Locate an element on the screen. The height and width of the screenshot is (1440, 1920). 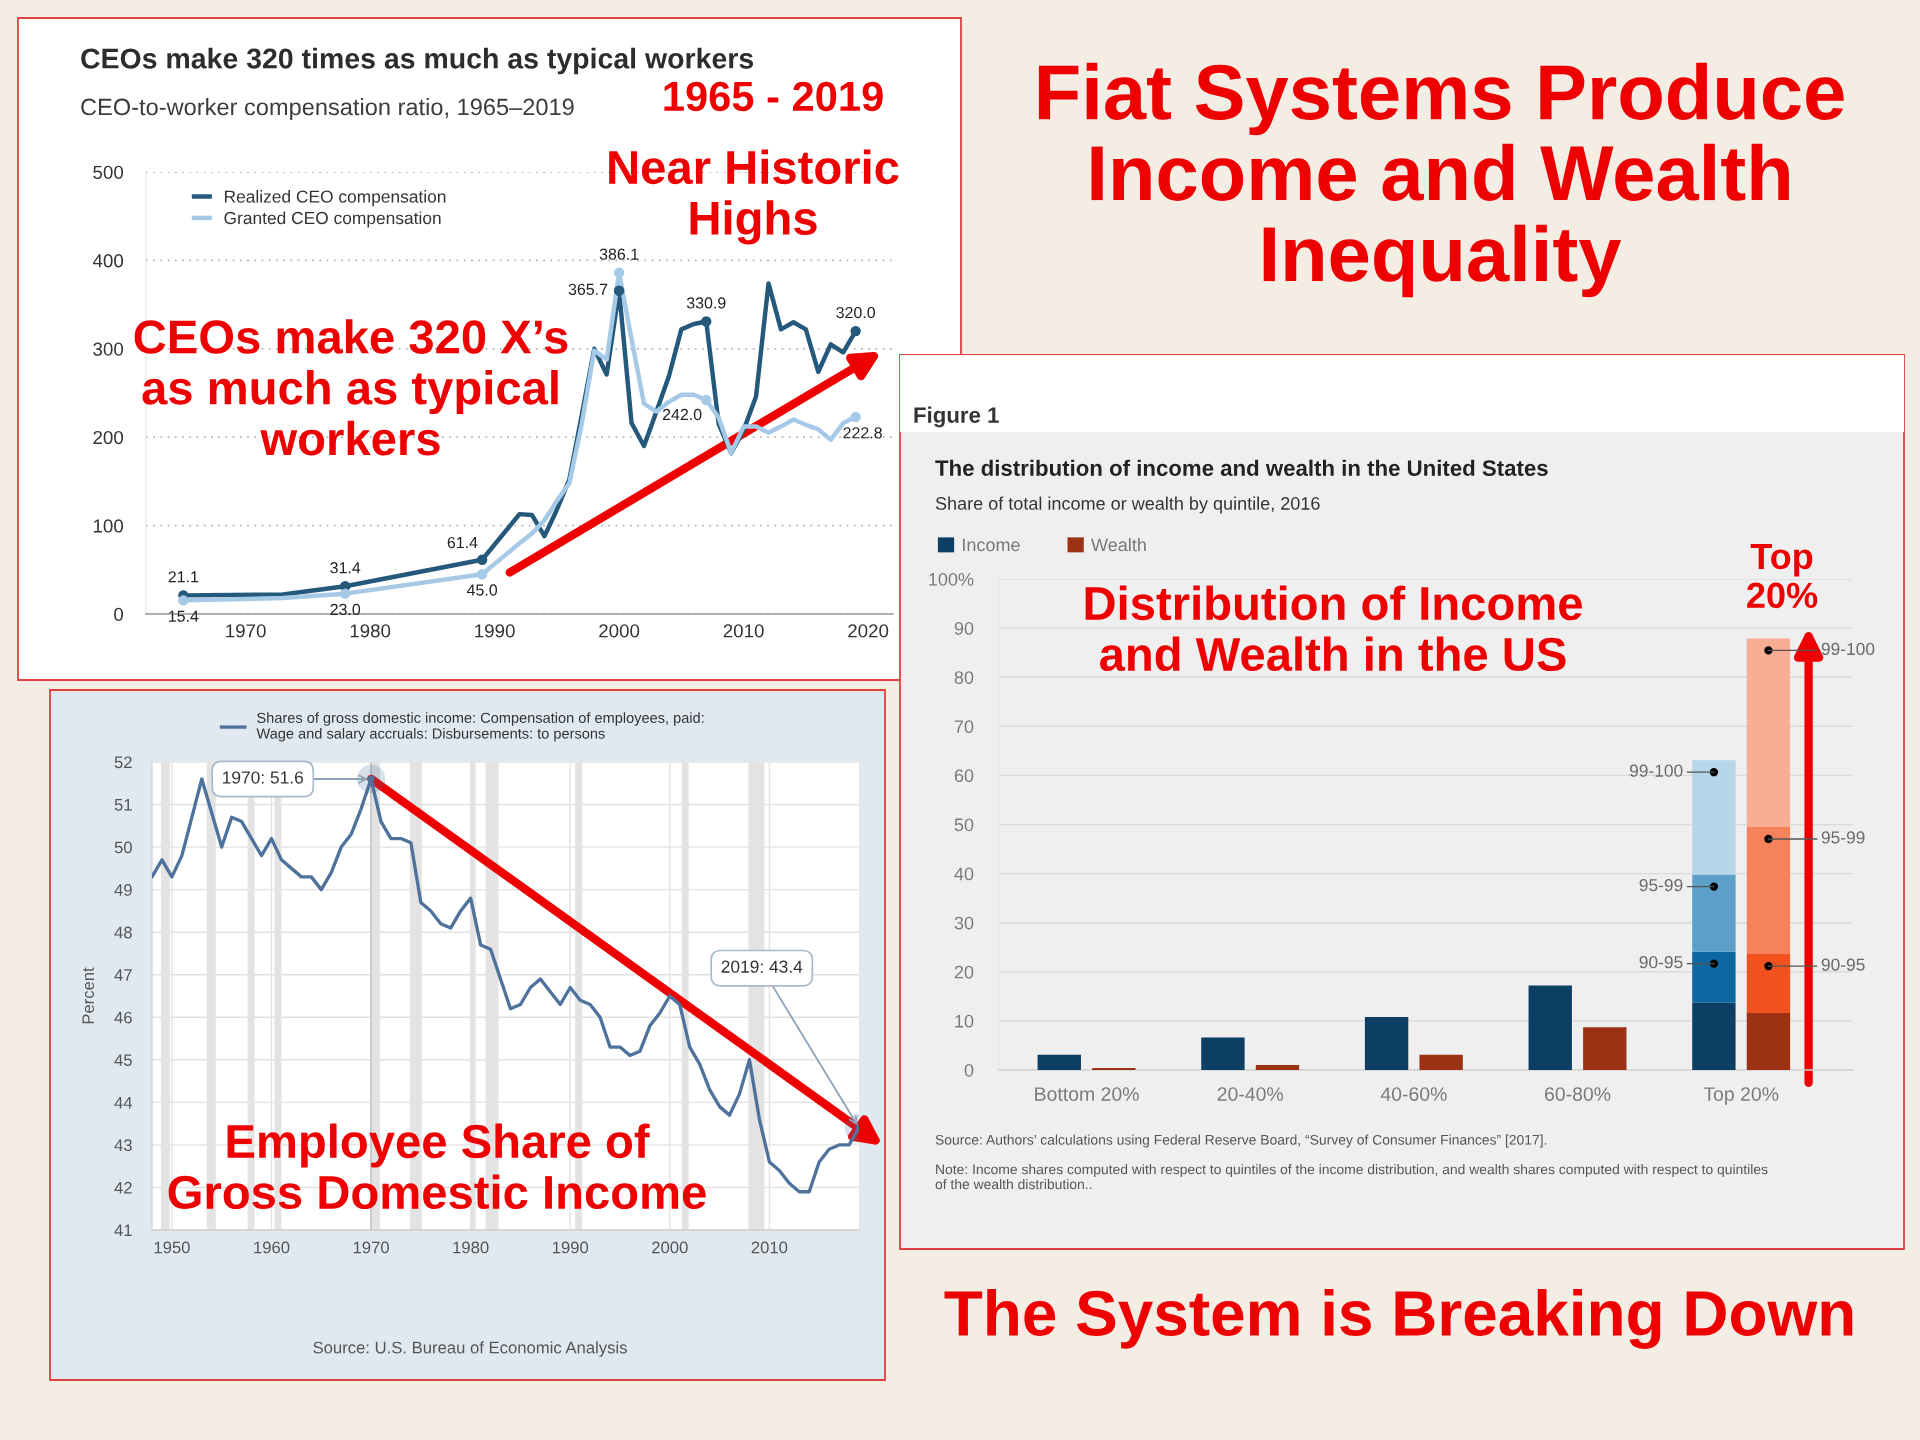
data-label: 23.0 is located at coordinates (345, 609).